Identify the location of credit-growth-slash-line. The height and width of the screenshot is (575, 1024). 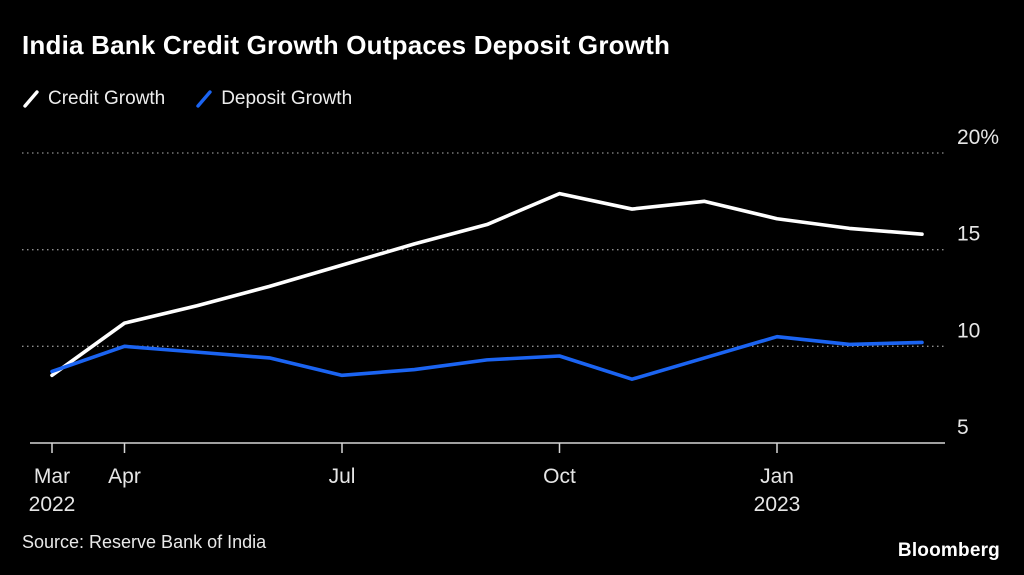
(31, 99).